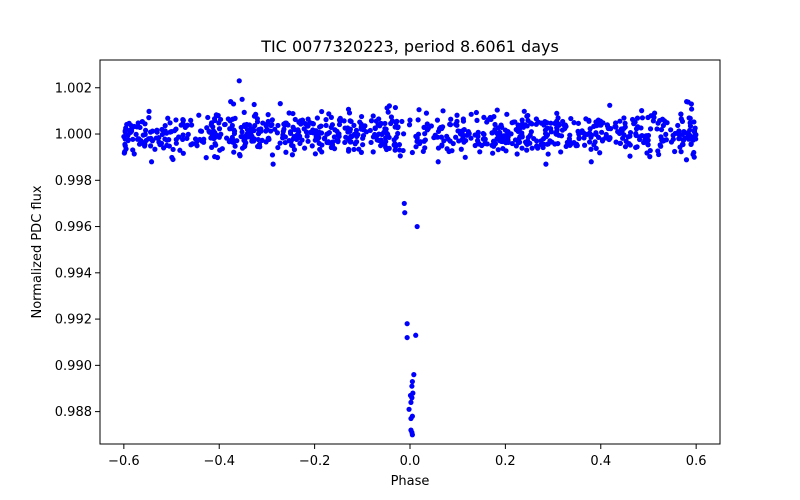 Image resolution: width=800 pixels, height=500 pixels. What do you see at coordinates (505, 461) in the screenshot?
I see `x-tick-label: 0.2` at bounding box center [505, 461].